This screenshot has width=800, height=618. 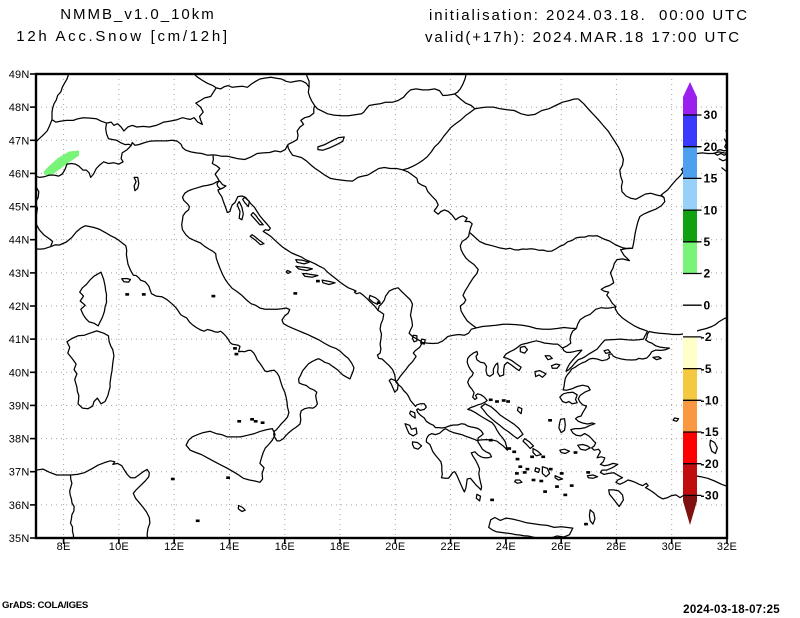 I want to click on svg-text: 24E, so click(x=506, y=547).